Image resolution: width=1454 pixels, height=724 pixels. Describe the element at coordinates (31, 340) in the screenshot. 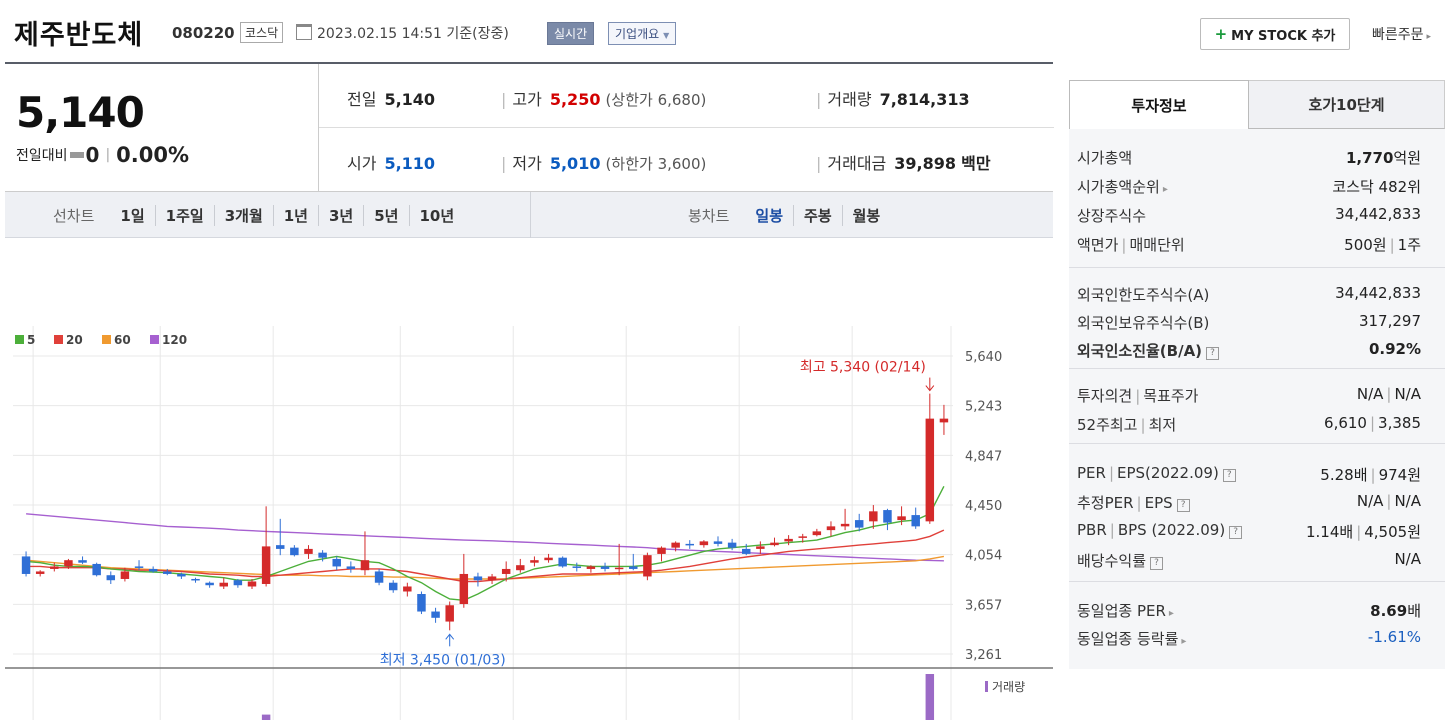

I see `ma-legend-label: 5` at that location.